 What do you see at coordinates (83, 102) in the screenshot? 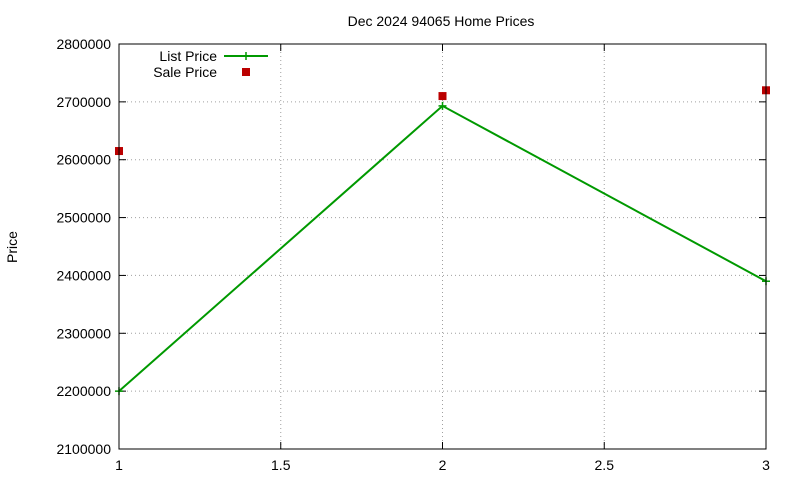
I see `y-tick-label: 2700000` at bounding box center [83, 102].